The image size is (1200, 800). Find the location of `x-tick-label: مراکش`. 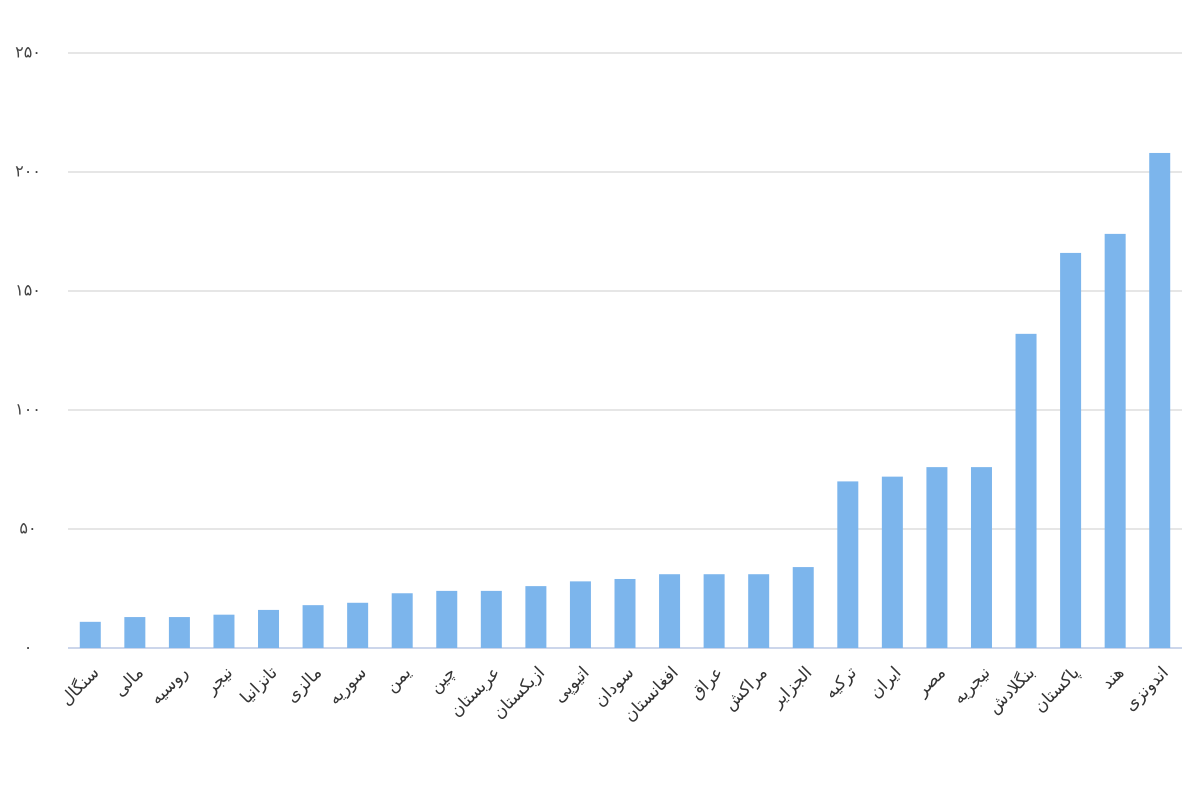

x-tick-label: مراکش is located at coordinates (746, 689).